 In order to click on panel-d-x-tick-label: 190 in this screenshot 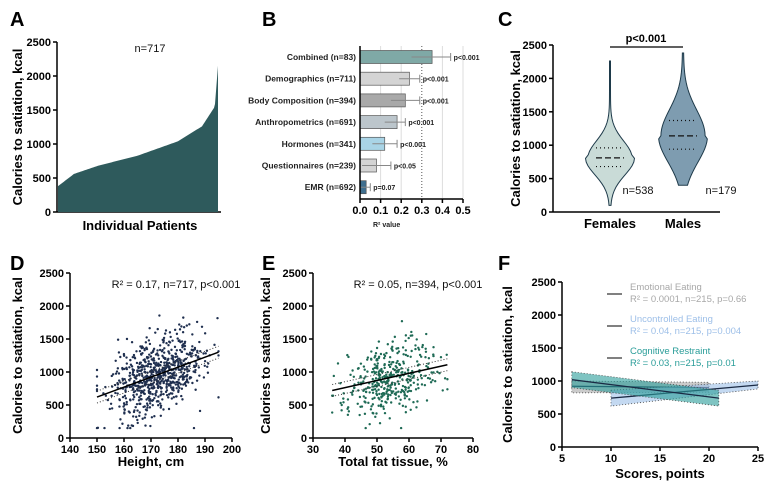, I will do `click(205, 450)`.